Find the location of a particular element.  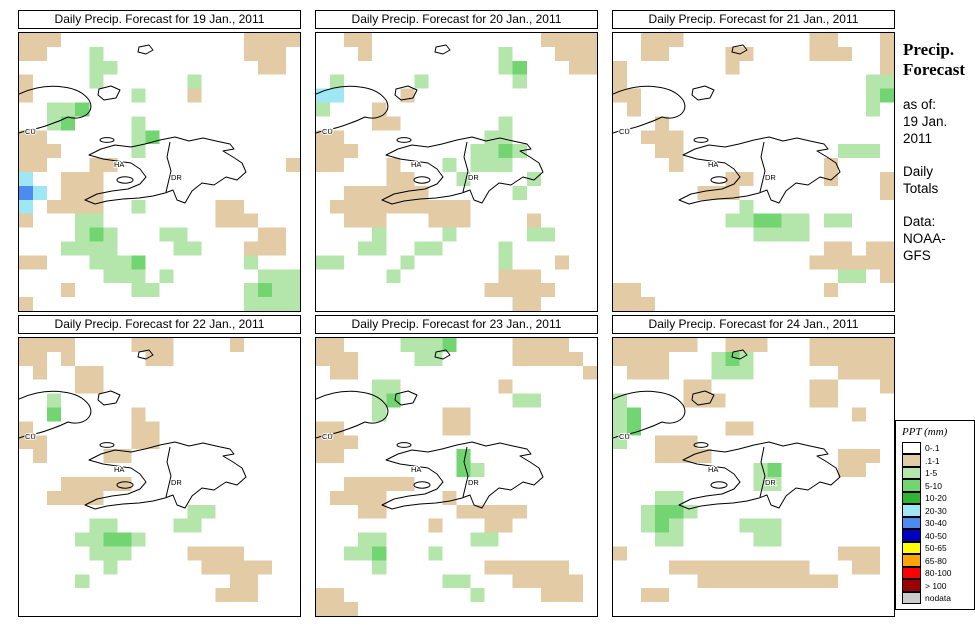

legend-title: PPT (mm) is located at coordinates (925, 432).